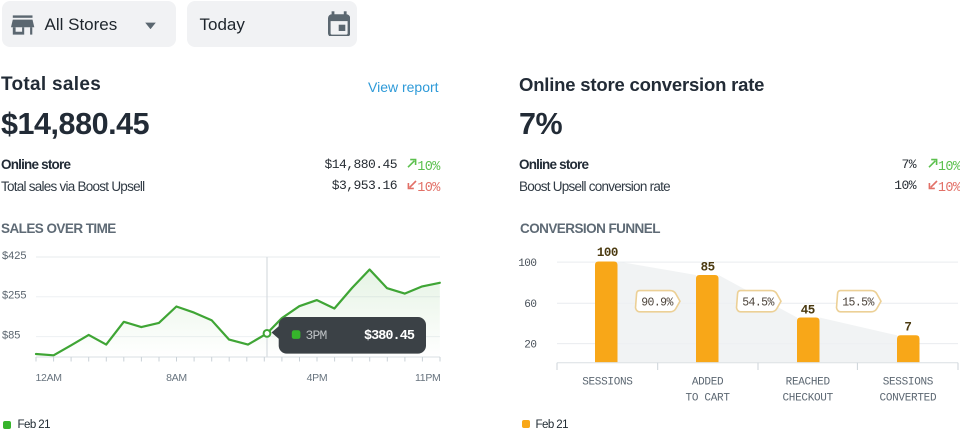  What do you see at coordinates (317, 378) in the screenshot?
I see `svg-text: 4PM` at bounding box center [317, 378].